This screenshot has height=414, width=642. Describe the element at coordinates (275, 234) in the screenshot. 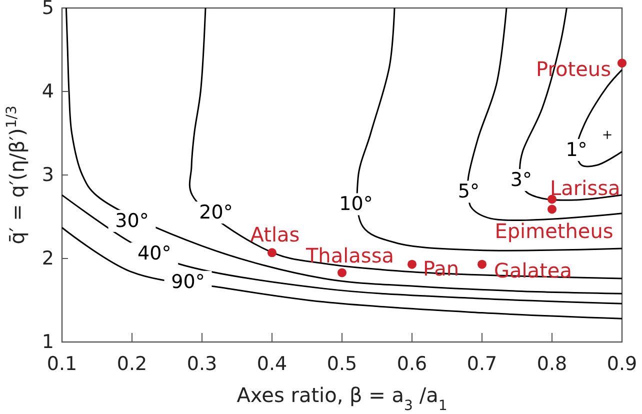

I see `series-label: Atlas` at that location.